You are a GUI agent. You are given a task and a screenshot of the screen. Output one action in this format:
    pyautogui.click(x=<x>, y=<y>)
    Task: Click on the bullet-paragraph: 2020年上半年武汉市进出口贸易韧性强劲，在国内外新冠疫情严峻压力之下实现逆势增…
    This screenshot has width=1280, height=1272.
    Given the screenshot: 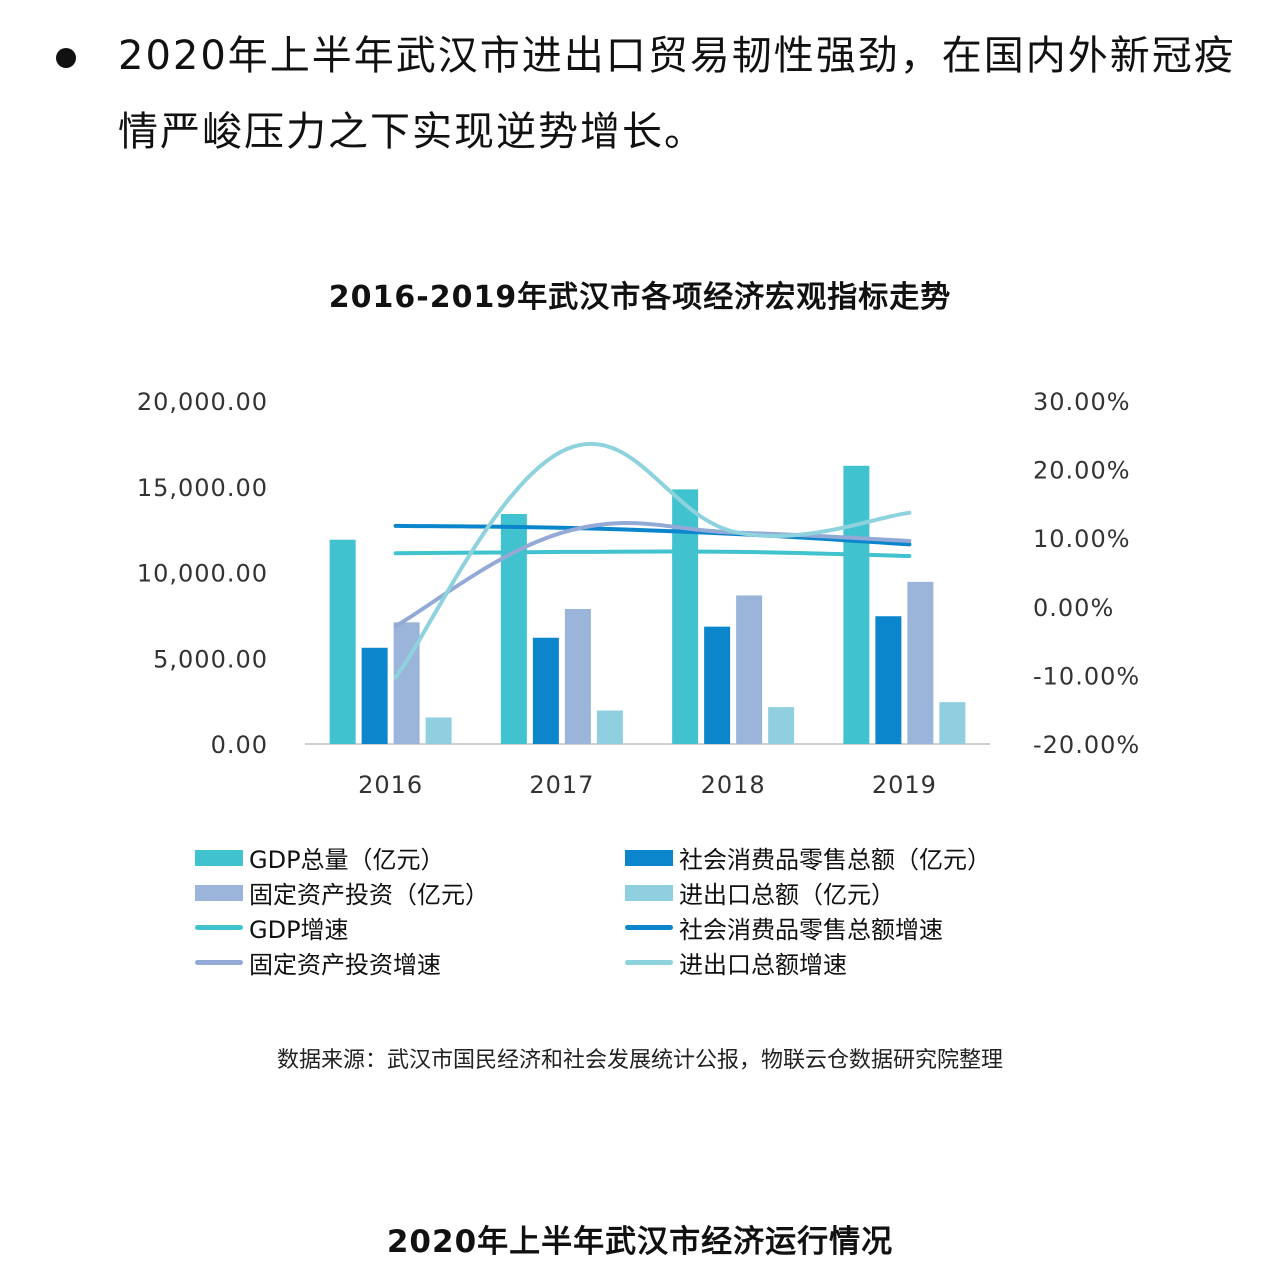 What is the action you would take?
    pyautogui.click(x=653, y=94)
    